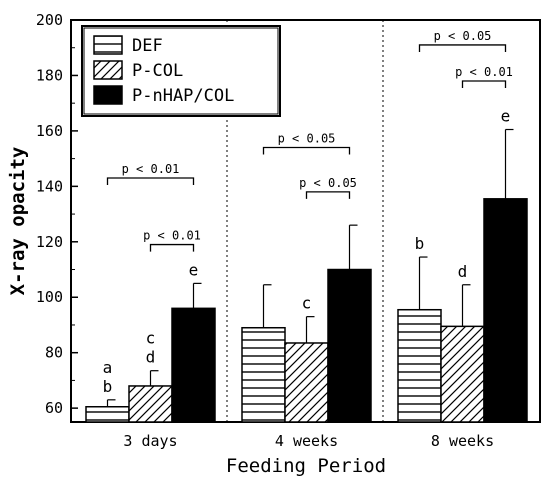 This screenshot has height=483, width=550. I want to click on legend-label-2: P-nHAP/COL, so click(183, 96).